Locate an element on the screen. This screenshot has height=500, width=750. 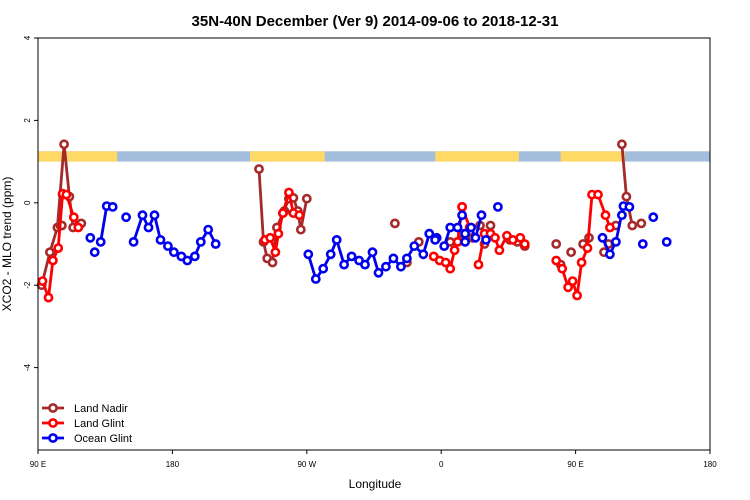
legend-label: Land Glint is located at coordinates (99, 424).